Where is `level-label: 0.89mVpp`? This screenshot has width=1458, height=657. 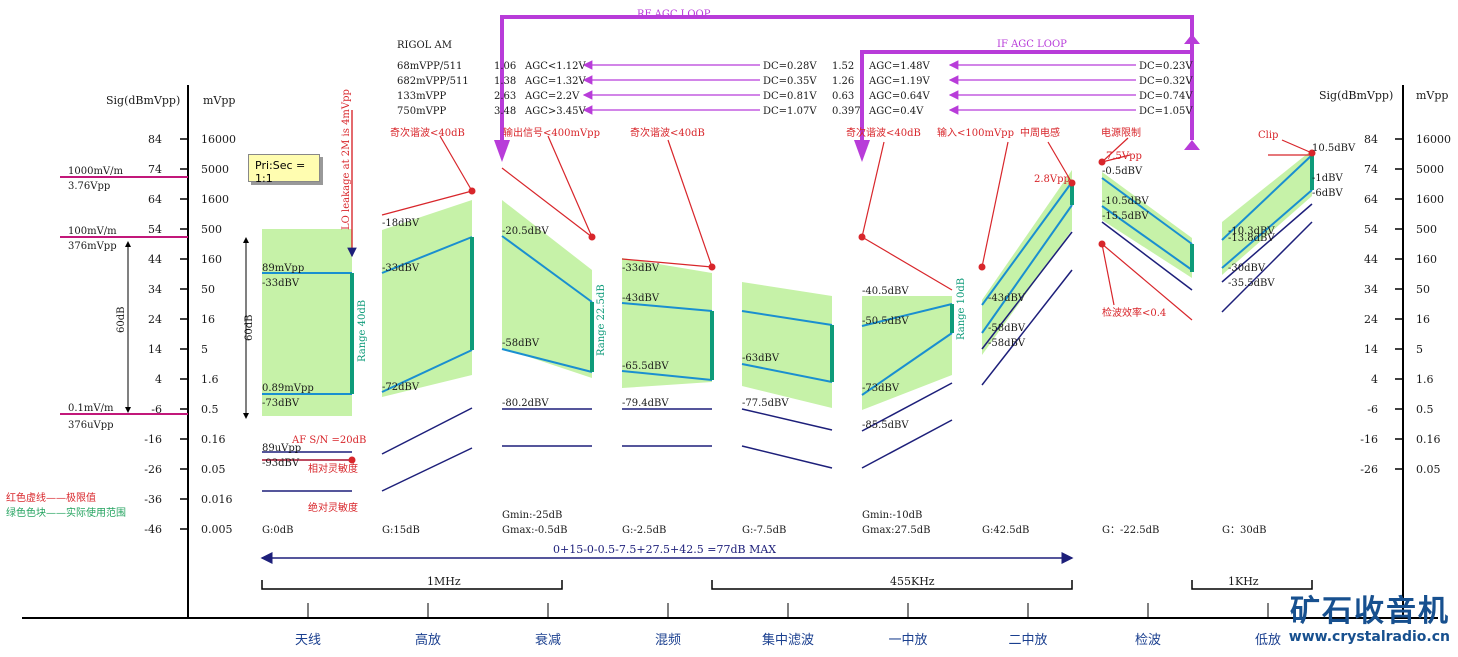
level-label: 0.89mVpp is located at coordinates (288, 388).